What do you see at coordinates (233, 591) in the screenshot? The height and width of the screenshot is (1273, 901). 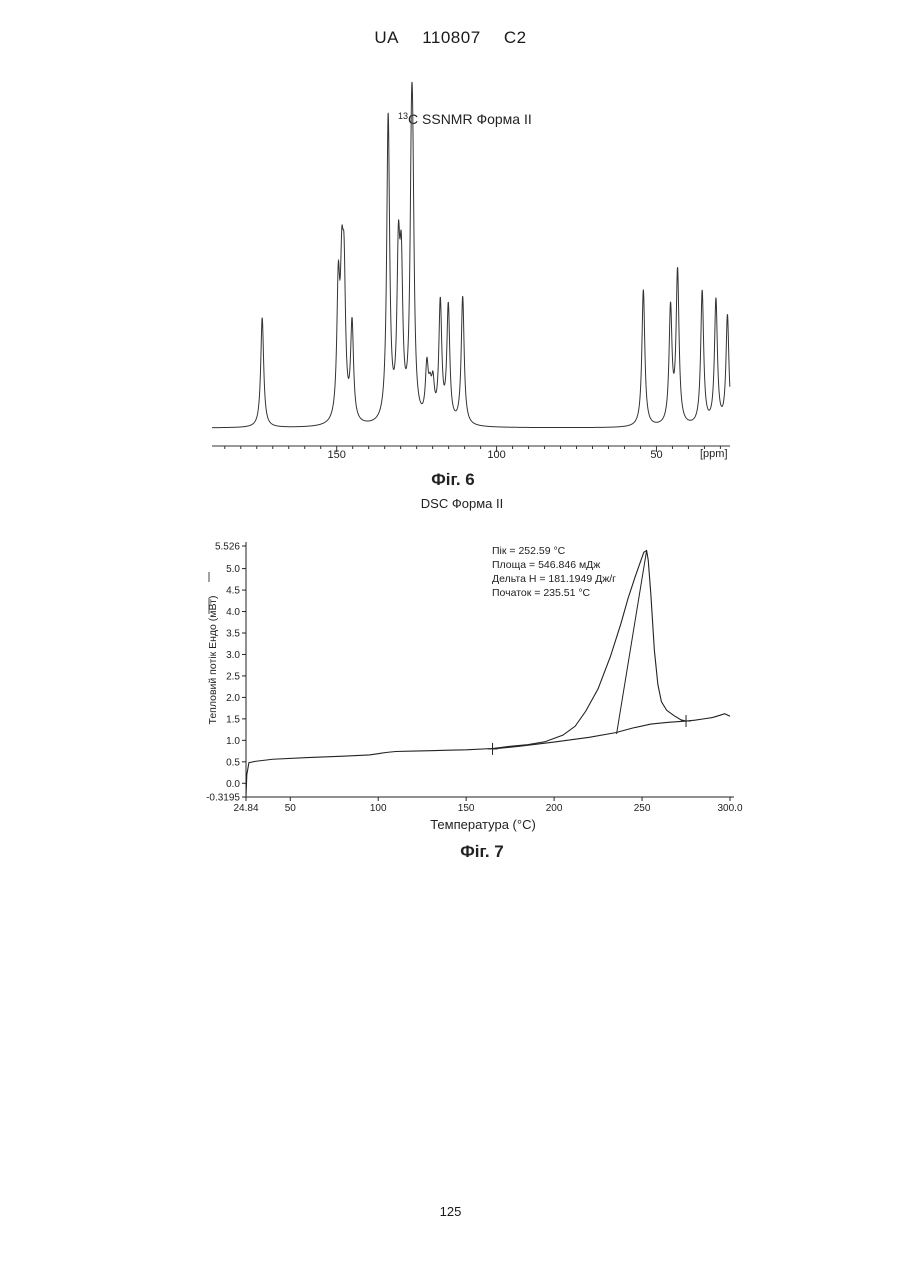 I see `dsc-y-tick-label: 4.5` at bounding box center [233, 591].